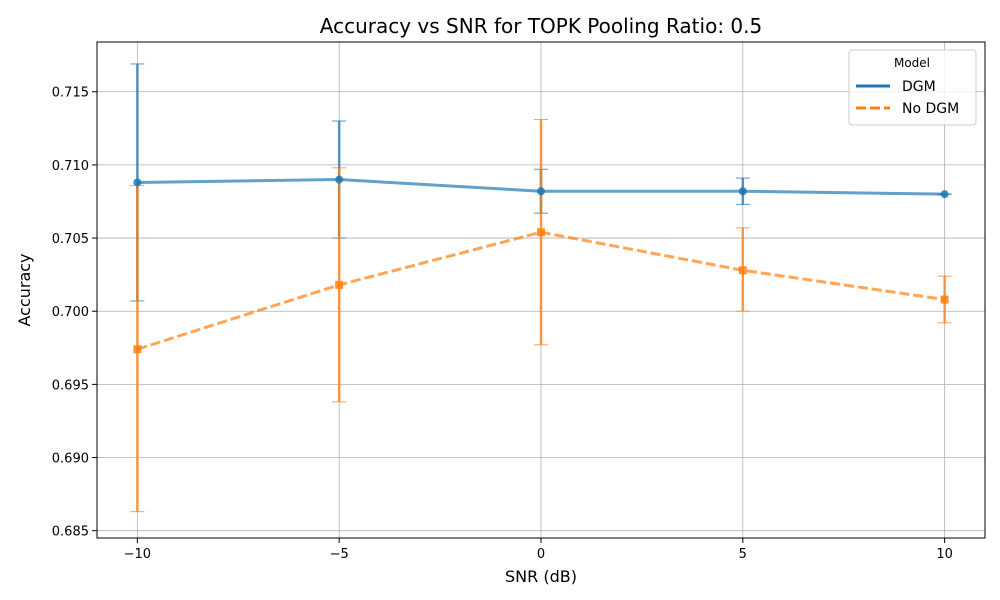 Image resolution: width=1000 pixels, height=600 pixels. What do you see at coordinates (70, 239) in the screenshot?
I see `y-tick-label: 0.705` at bounding box center [70, 239].